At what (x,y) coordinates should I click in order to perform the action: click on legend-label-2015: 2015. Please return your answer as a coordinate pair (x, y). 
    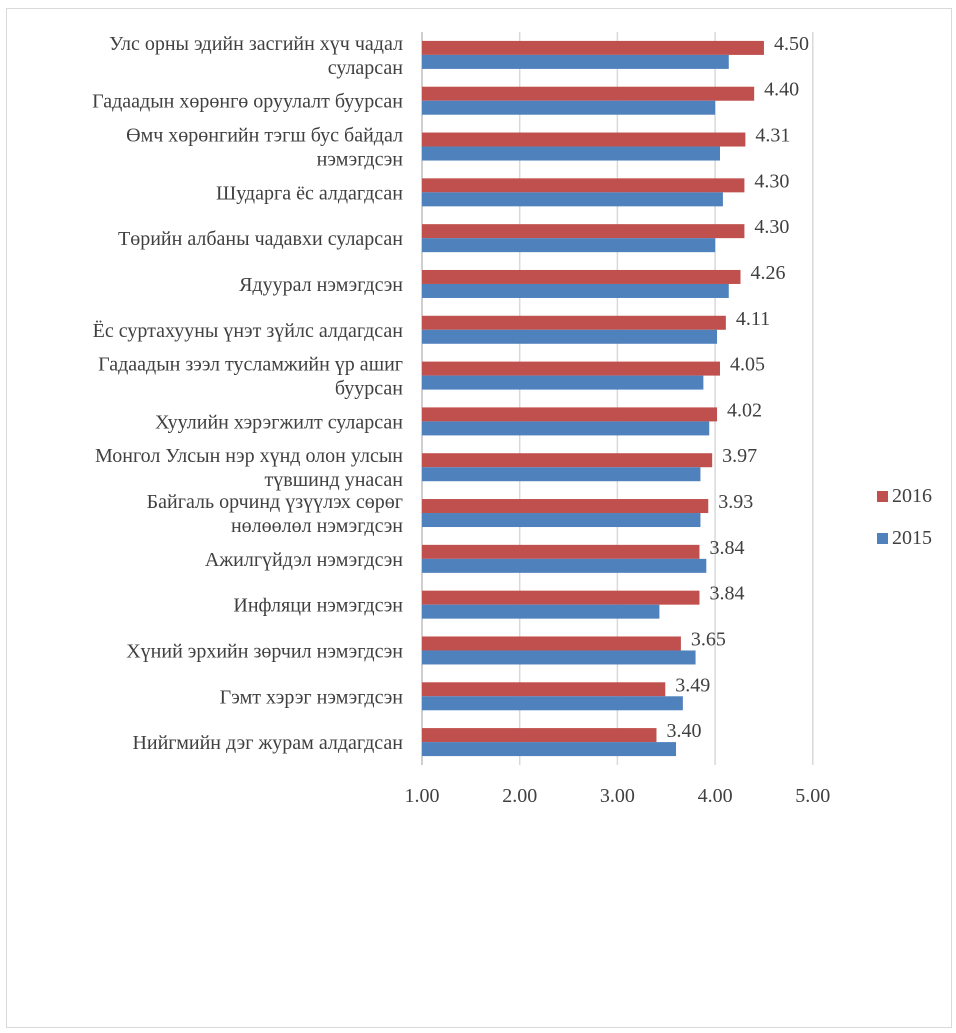
    Looking at the image, I should click on (912, 538).